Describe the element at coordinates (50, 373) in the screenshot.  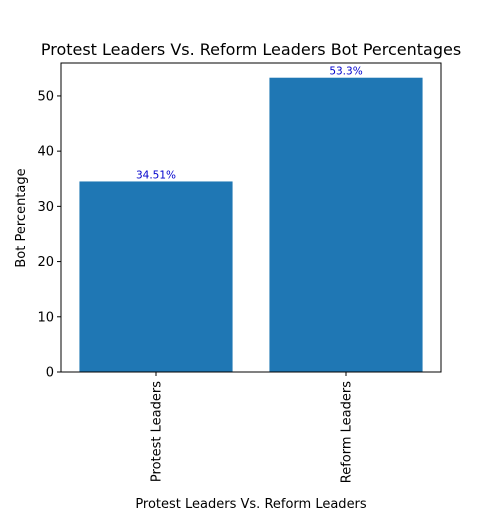
I see `y-tick-label-0: 0` at that location.